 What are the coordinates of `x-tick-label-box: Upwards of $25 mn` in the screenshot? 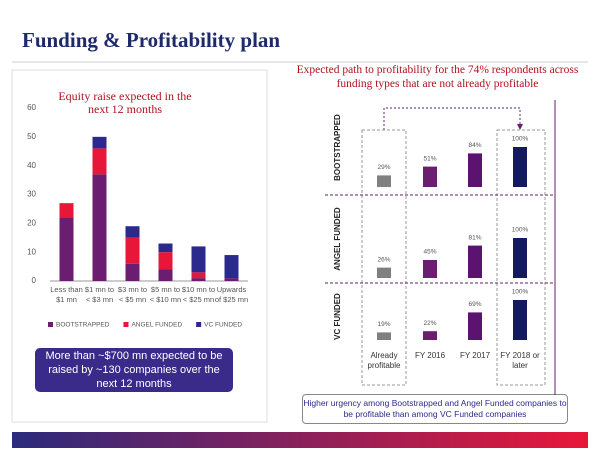 It's located at (231, 294).